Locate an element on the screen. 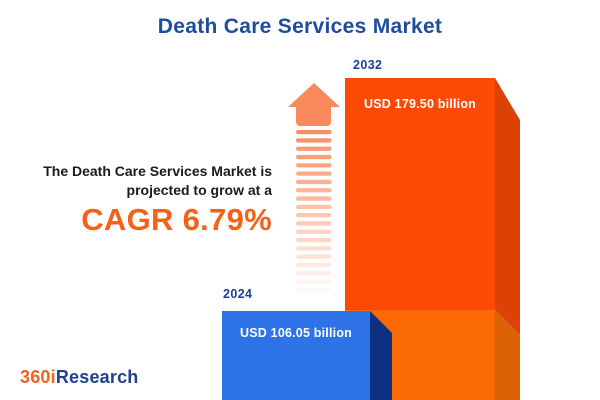 The height and width of the screenshot is (400, 600). logo-research: Research is located at coordinates (97, 377).